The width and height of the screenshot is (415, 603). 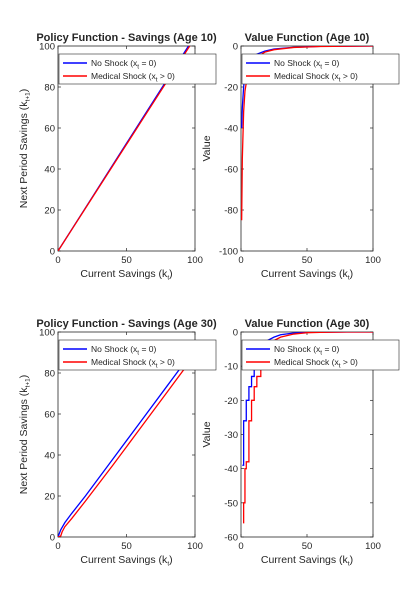 I want to click on series-line-no-shock, so click(x=126, y=442).